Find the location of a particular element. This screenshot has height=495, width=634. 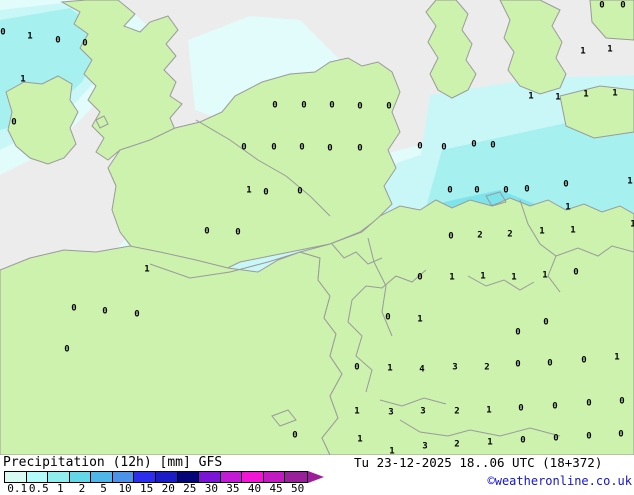

copyright-link: ©weatheronline.co.uk is located at coordinates (560, 481).